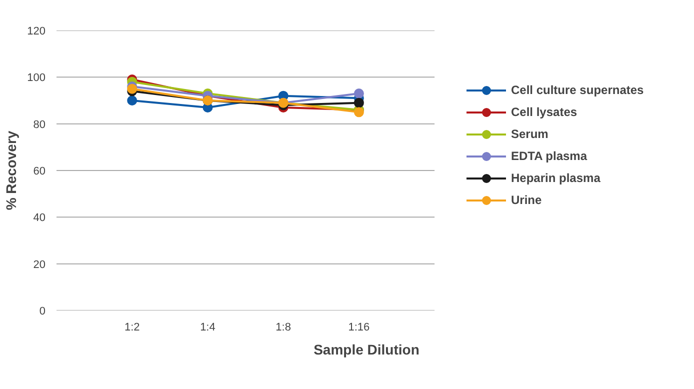 The width and height of the screenshot is (694, 389). What do you see at coordinates (367, 350) in the screenshot?
I see `x-axis-title: Sample Dilution` at bounding box center [367, 350].